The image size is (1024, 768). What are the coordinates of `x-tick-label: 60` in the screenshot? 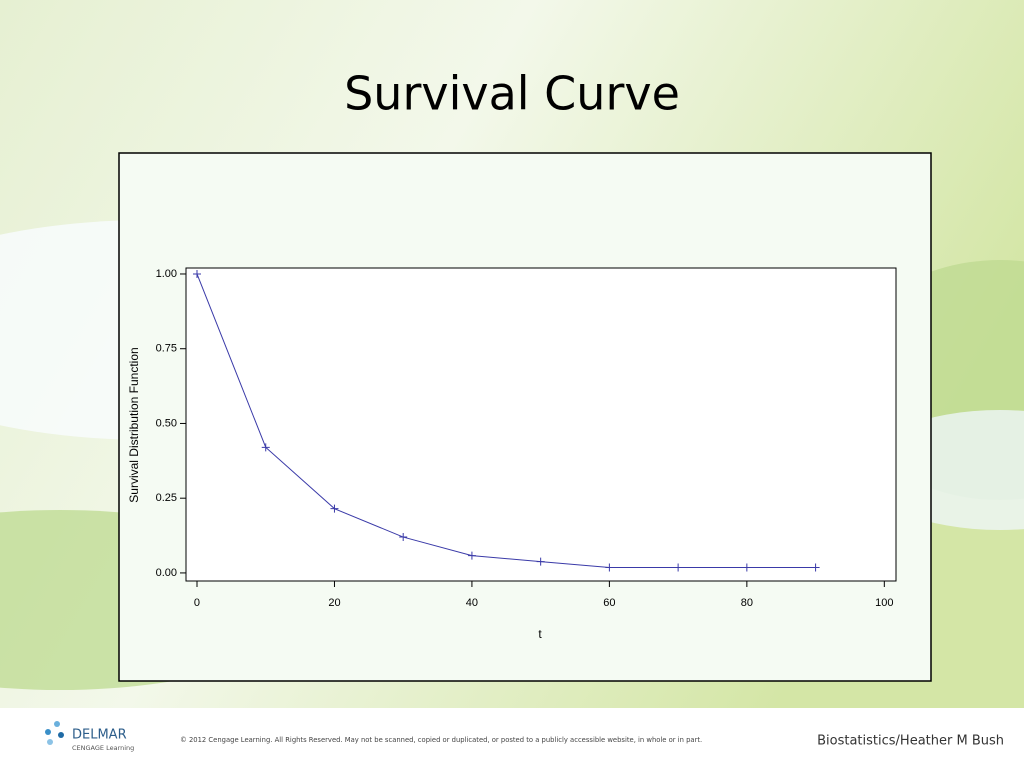 It's located at (609, 603).